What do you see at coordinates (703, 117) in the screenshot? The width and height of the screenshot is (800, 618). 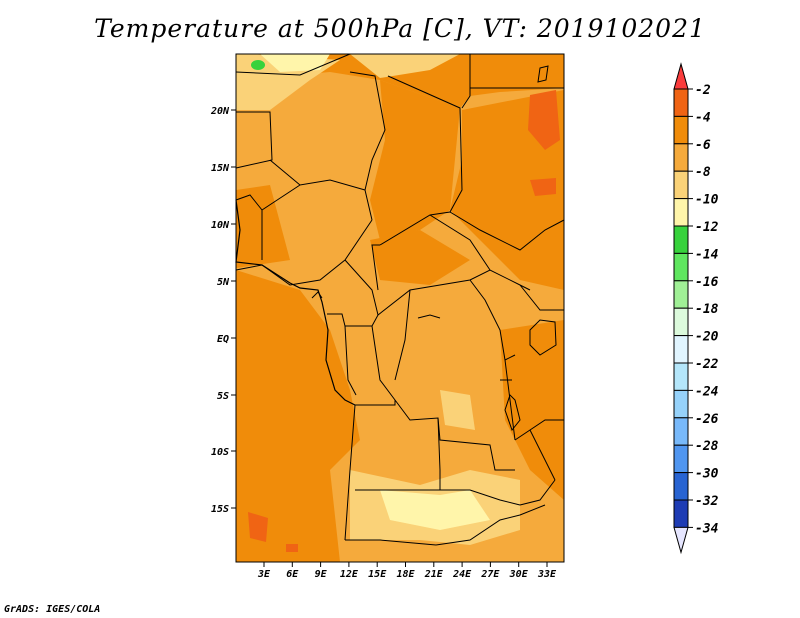 I see `colorbar-label: -4` at bounding box center [703, 117].